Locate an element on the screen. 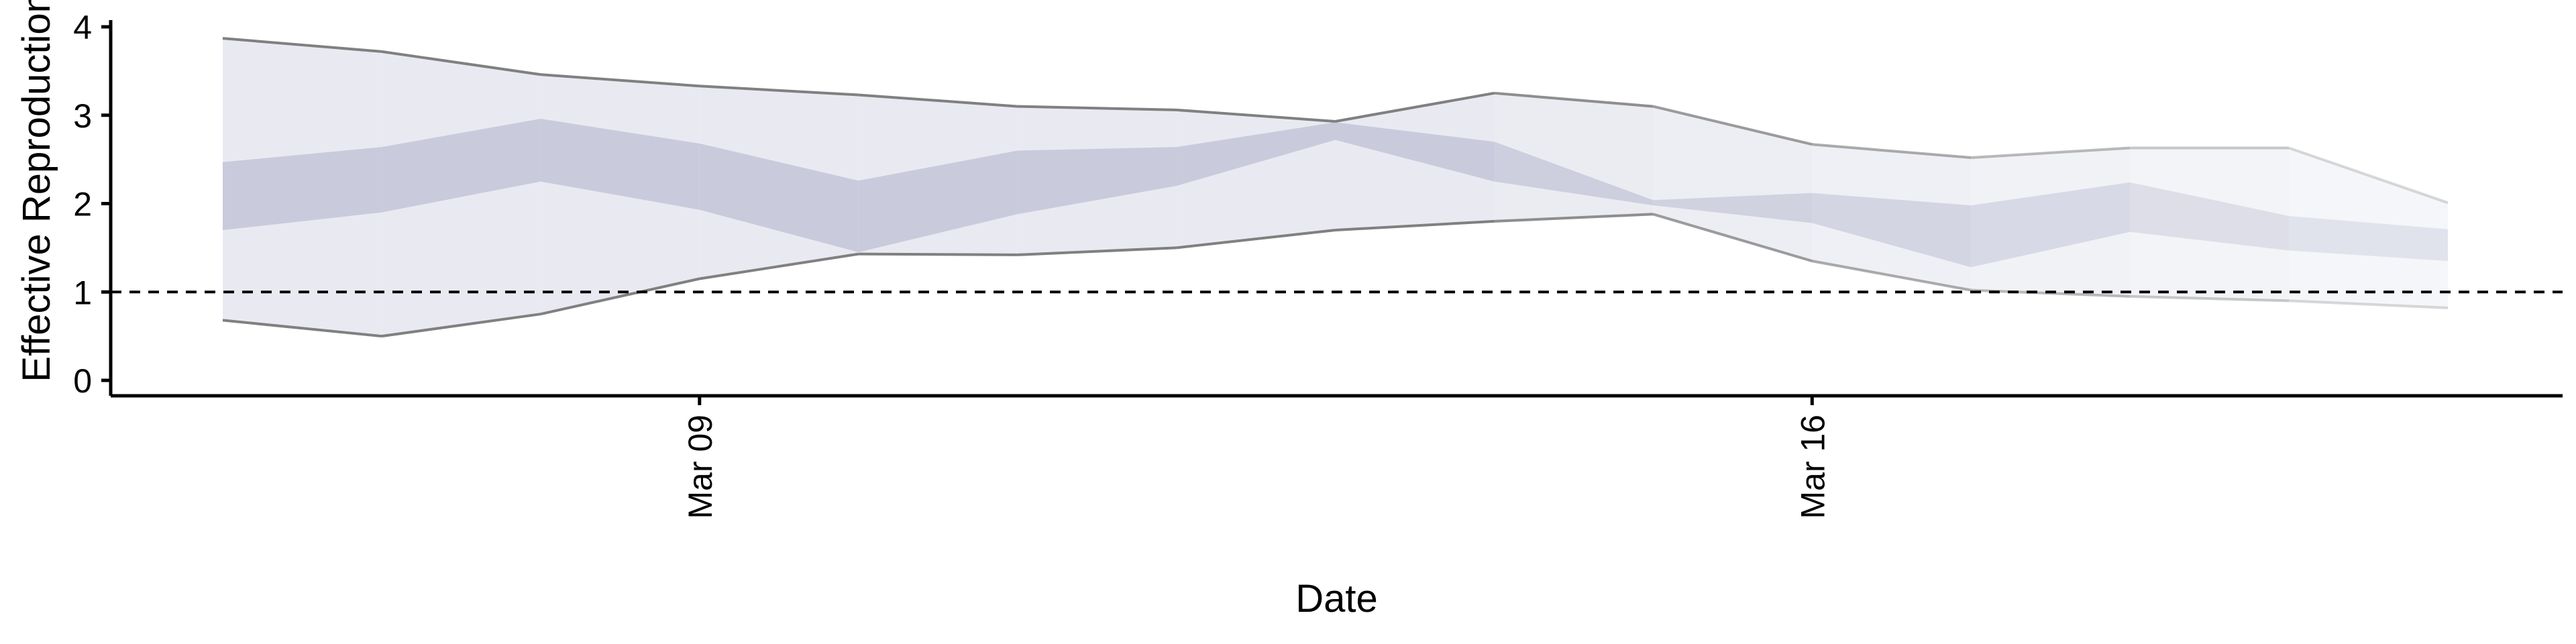 The height and width of the screenshot is (644, 2576). x-tick-label: Mar 16 is located at coordinates (1812, 467).